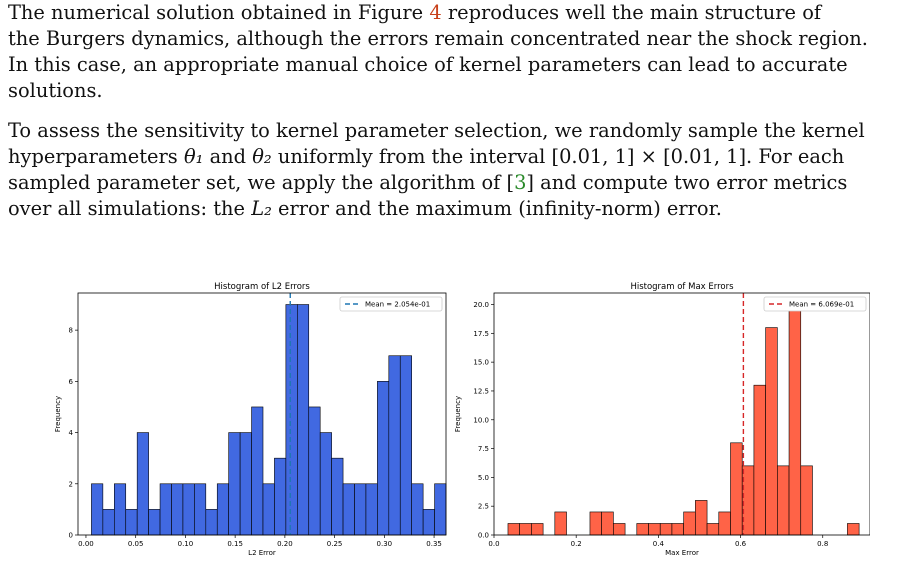 This screenshot has width=916, height=563. What do you see at coordinates (481, 363) in the screenshot?
I see `y-tick-label: 15.0` at bounding box center [481, 363].